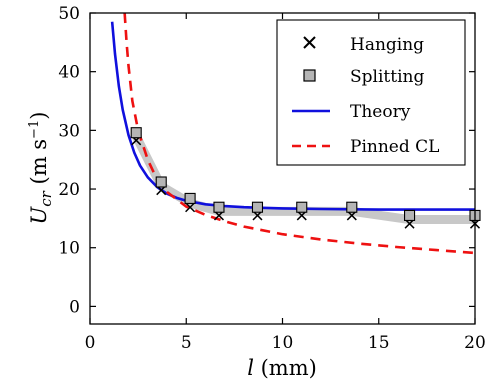  Describe the element at coordinates (39, 116) in the screenshot. I see `y-axis-unit-suffix: )` at that location.